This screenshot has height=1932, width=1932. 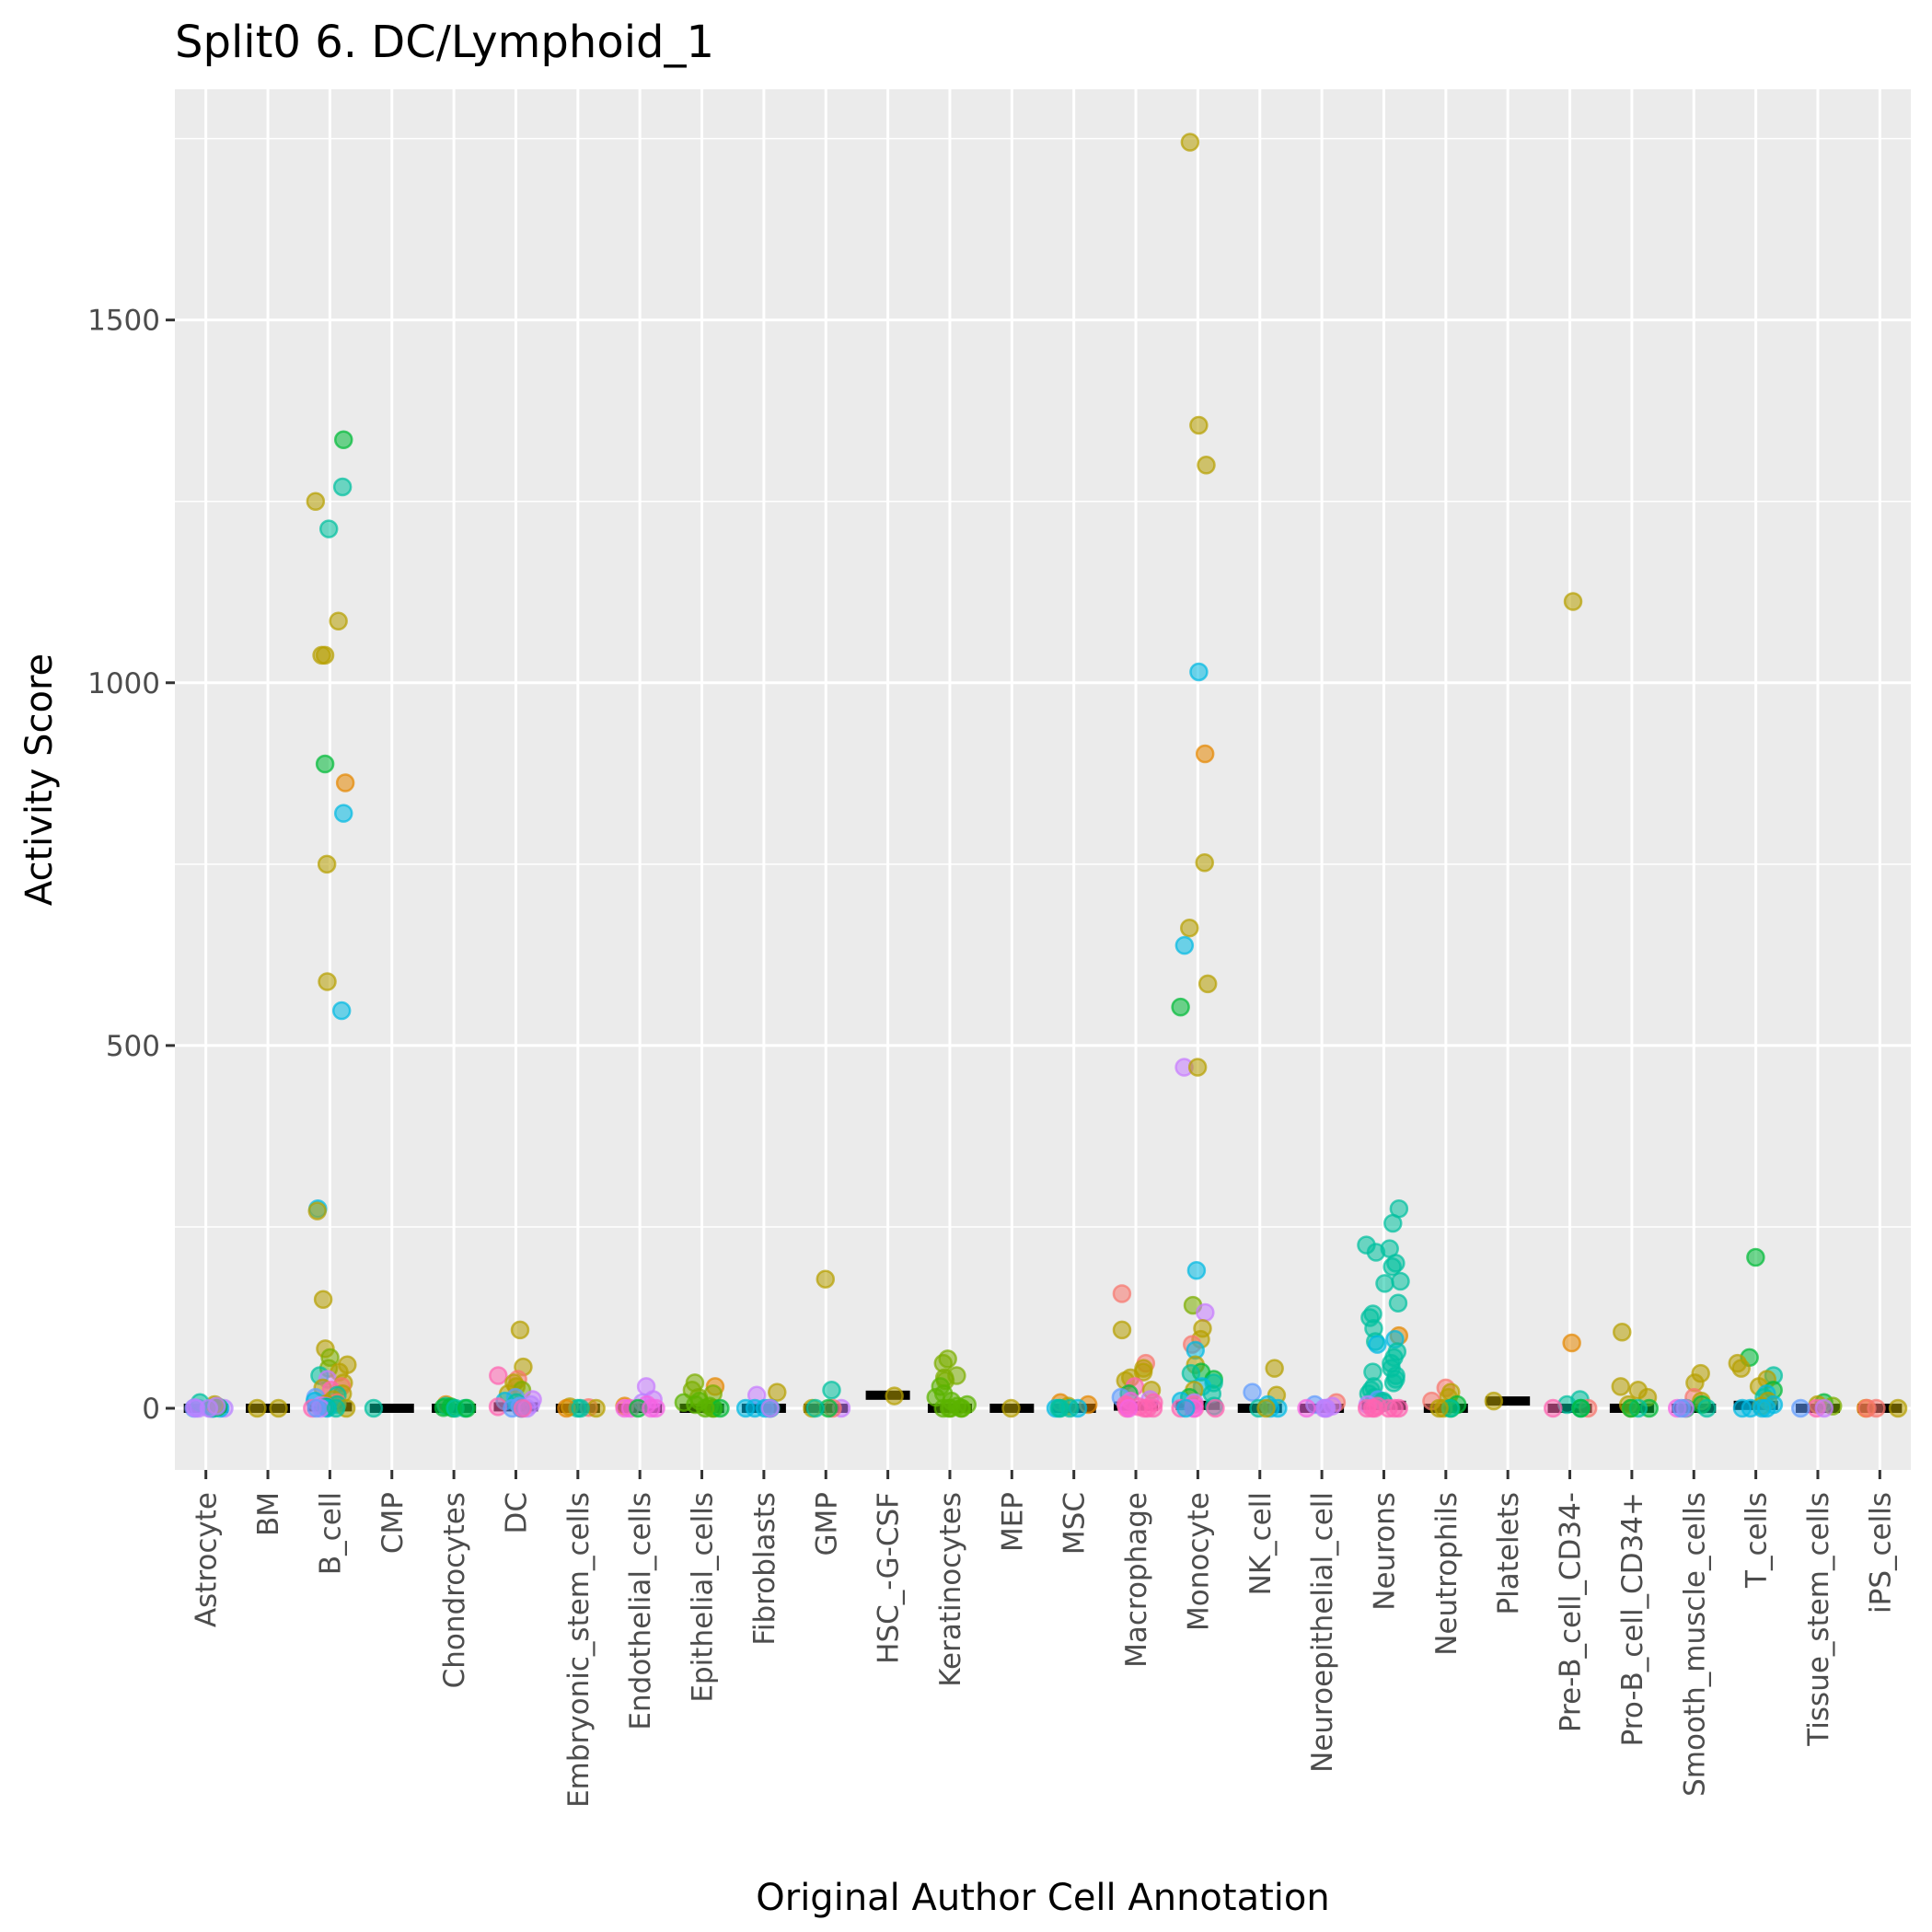 I want to click on x-tick-label: CMP, so click(x=393, y=1523).